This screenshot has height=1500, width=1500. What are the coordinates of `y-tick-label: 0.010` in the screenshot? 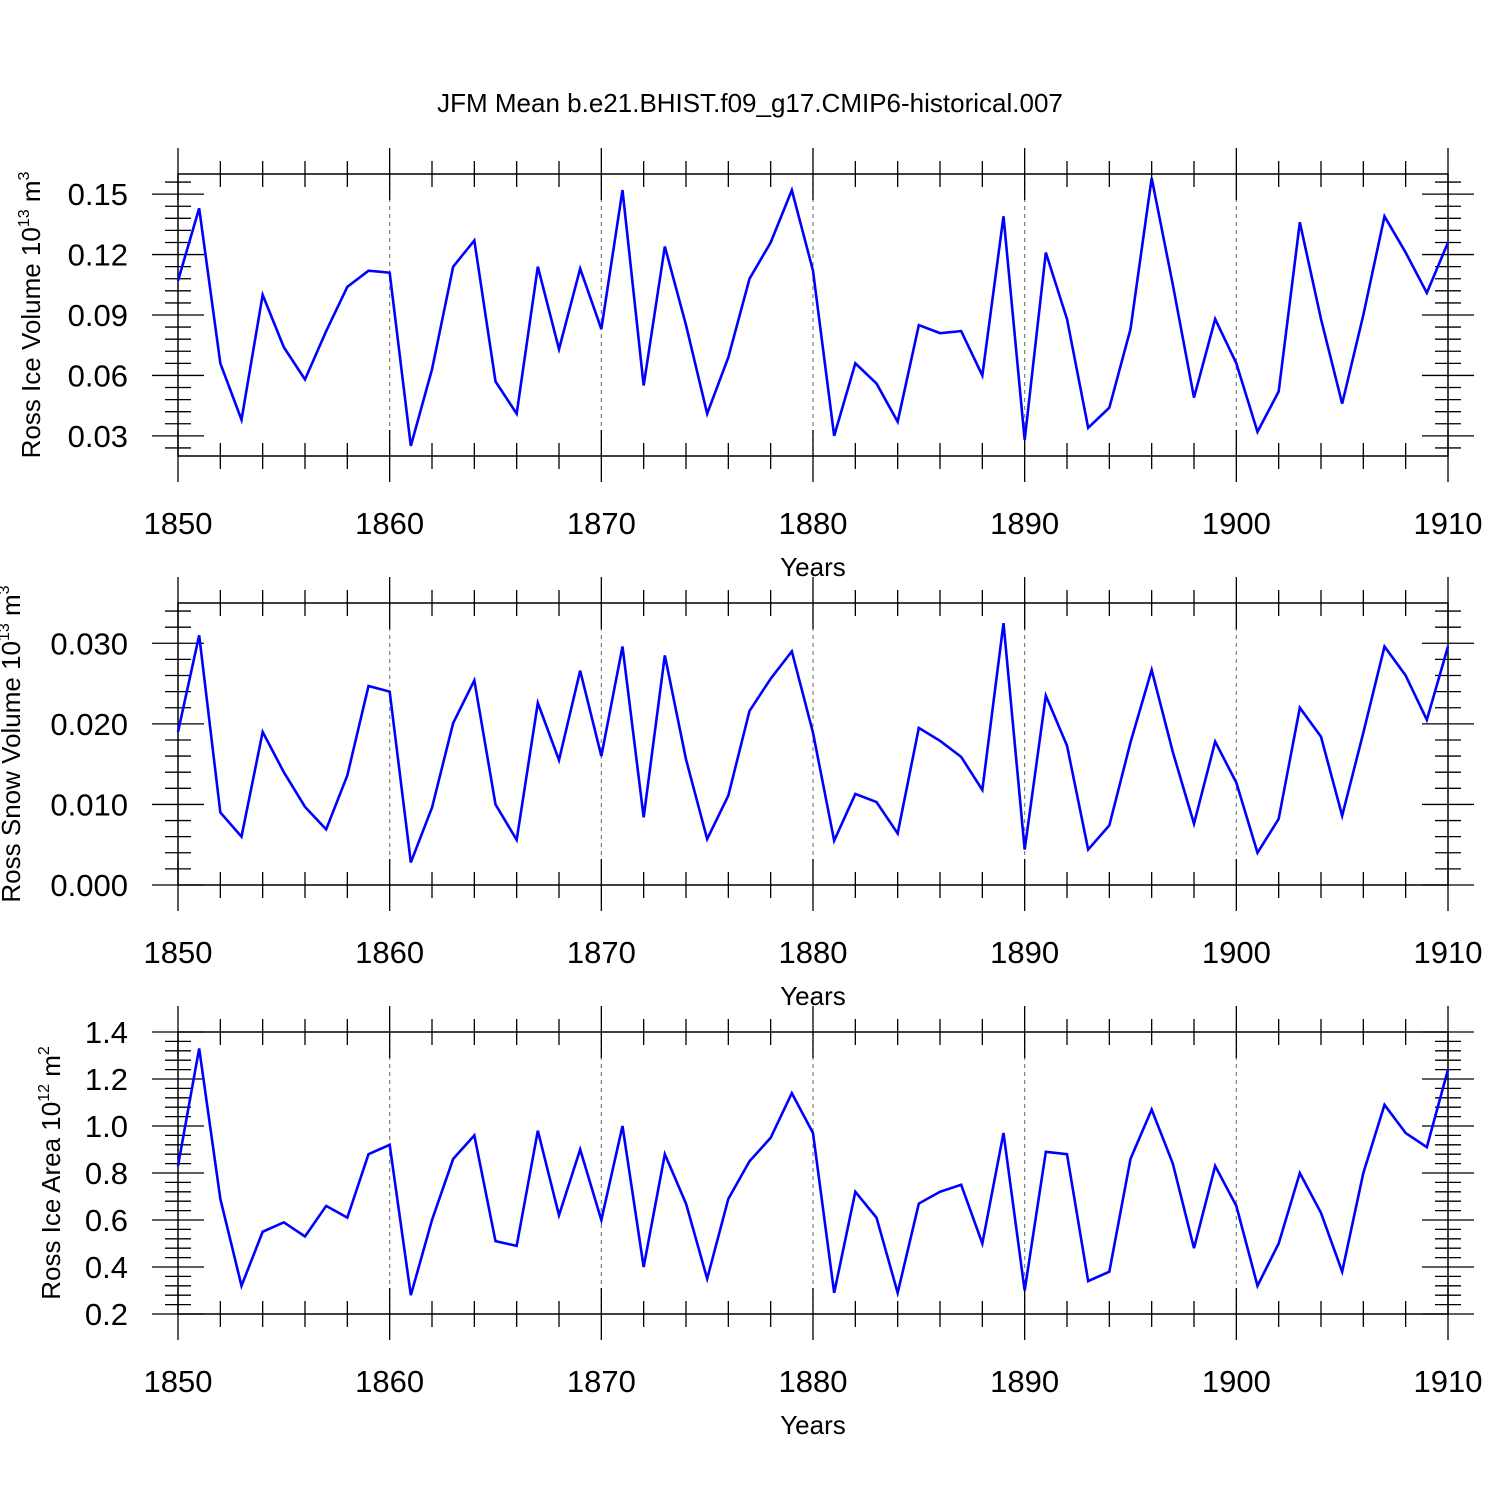 It's located at (89, 804).